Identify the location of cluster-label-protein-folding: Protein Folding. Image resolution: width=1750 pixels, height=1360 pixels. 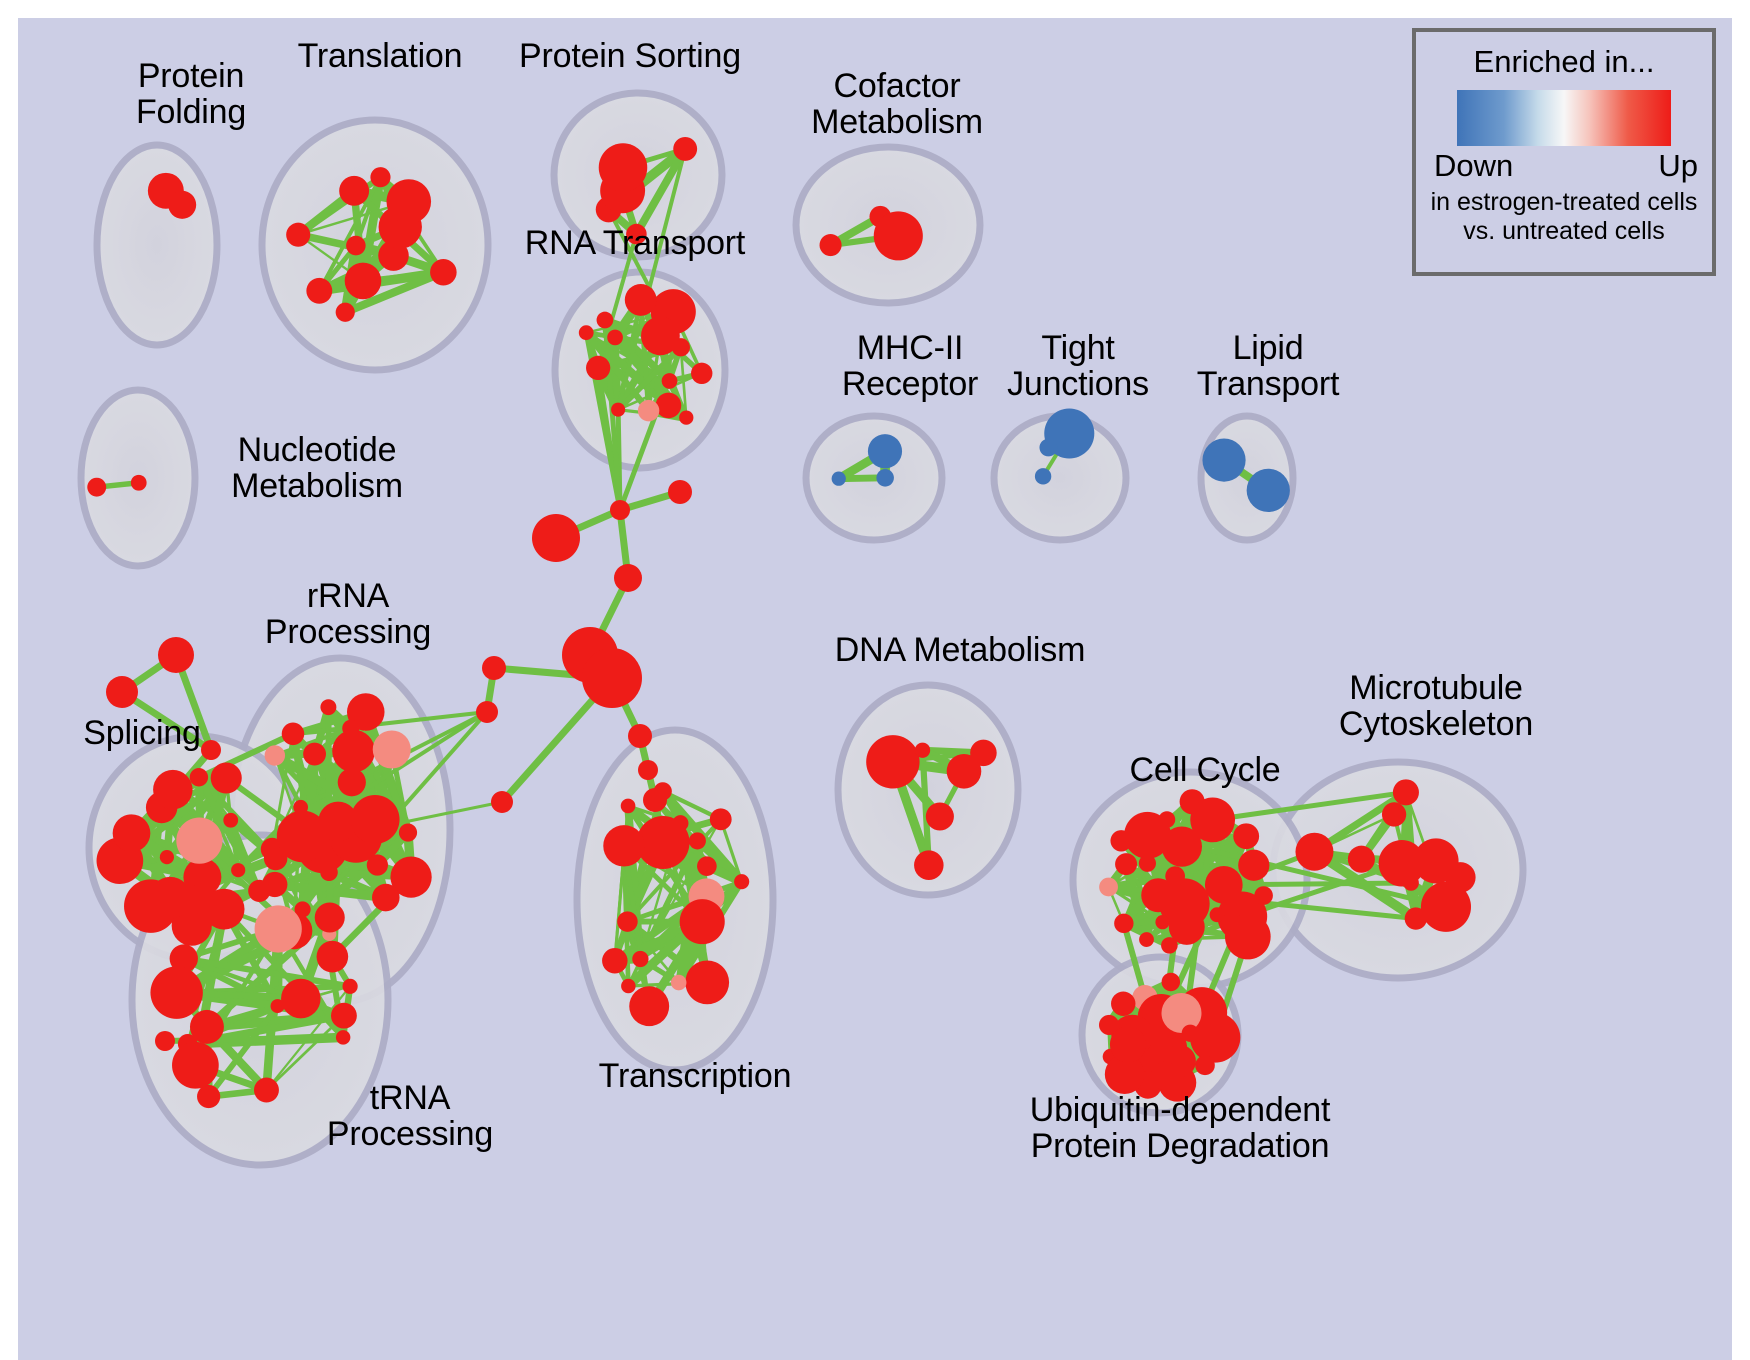
(191, 94).